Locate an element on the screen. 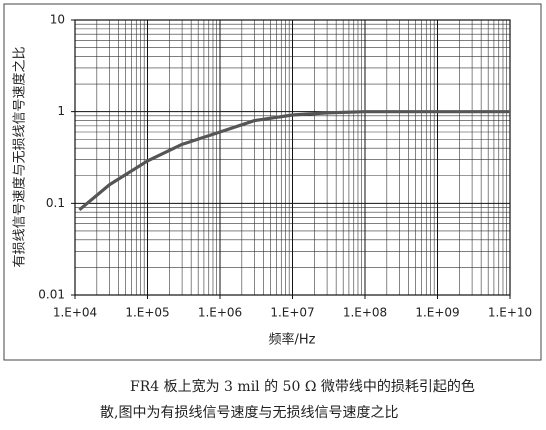 This screenshot has width=546, height=430. caption-line: FR4 板上宽为 3 mil 的 50 Ω 微带线中的损耗引起的色 is located at coordinates (302, 386).